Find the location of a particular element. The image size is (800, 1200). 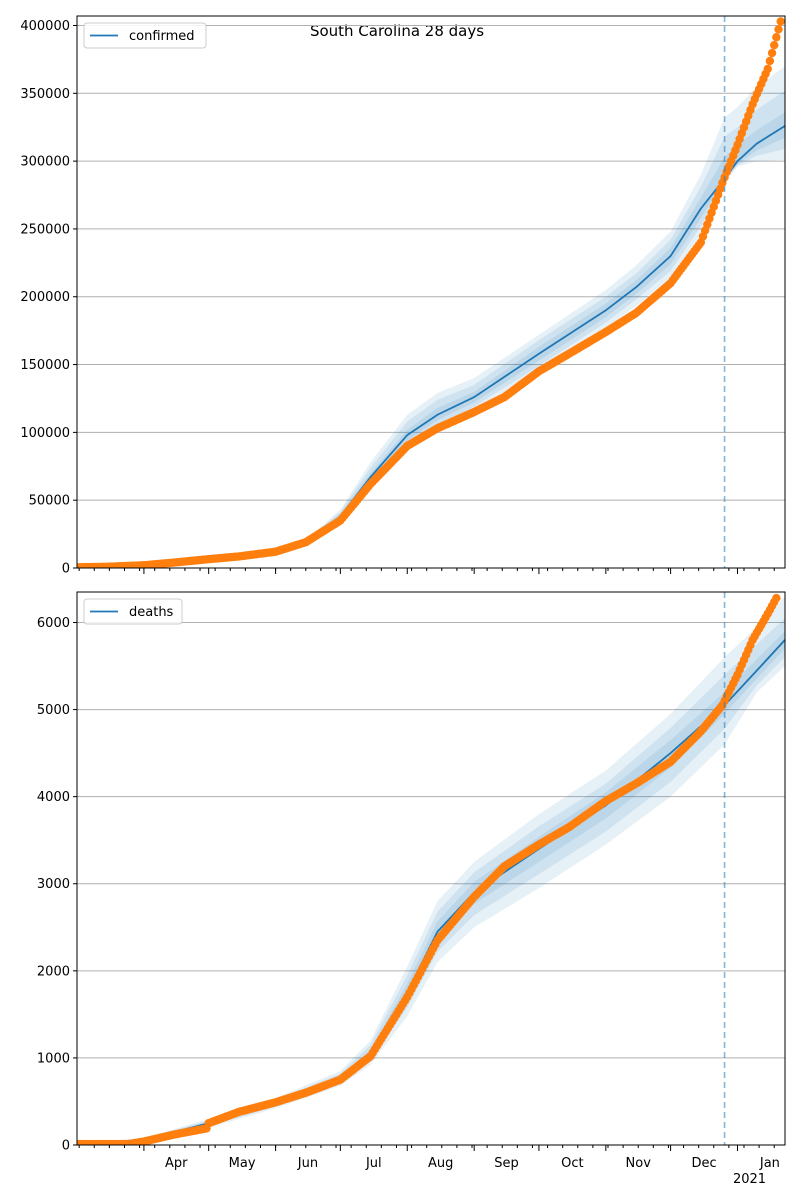

y-tick-label: 1000 is located at coordinates (53, 1058).